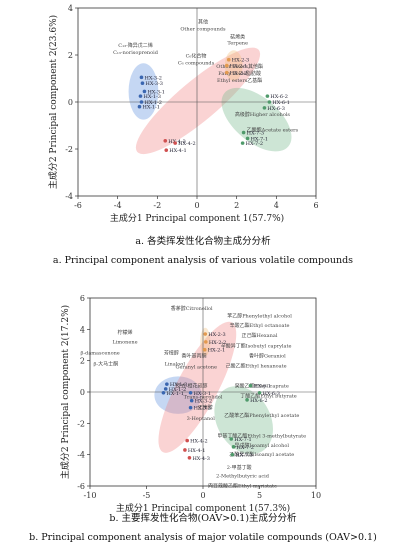 The height and width of the screenshot is (548, 406). I want to click on annotation-label: 癸酸乙酯Ethyl caprate, so click(262, 385).